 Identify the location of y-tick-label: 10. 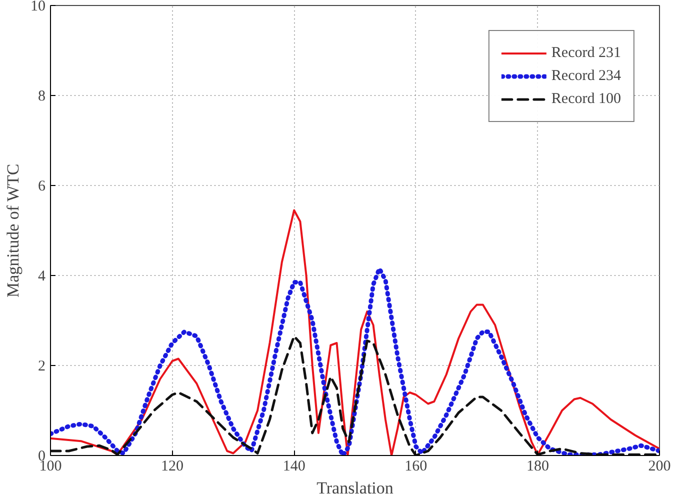
(38, 7).